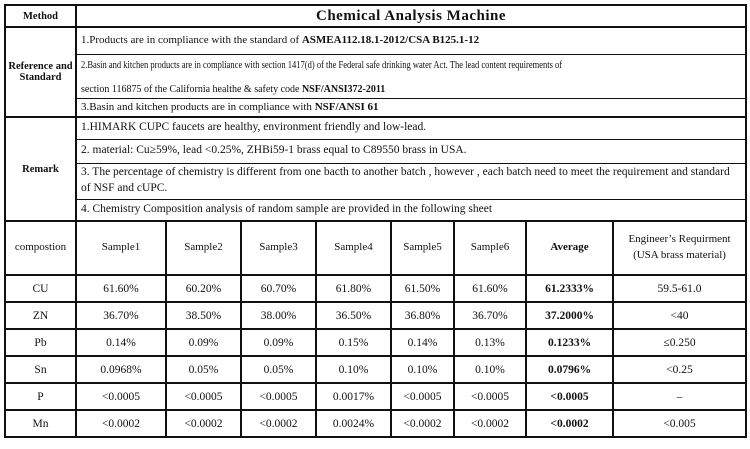  I want to click on reference-item-1-standard: ASMEA112.18.1-2012/CSA B125.1-12, so click(390, 40).